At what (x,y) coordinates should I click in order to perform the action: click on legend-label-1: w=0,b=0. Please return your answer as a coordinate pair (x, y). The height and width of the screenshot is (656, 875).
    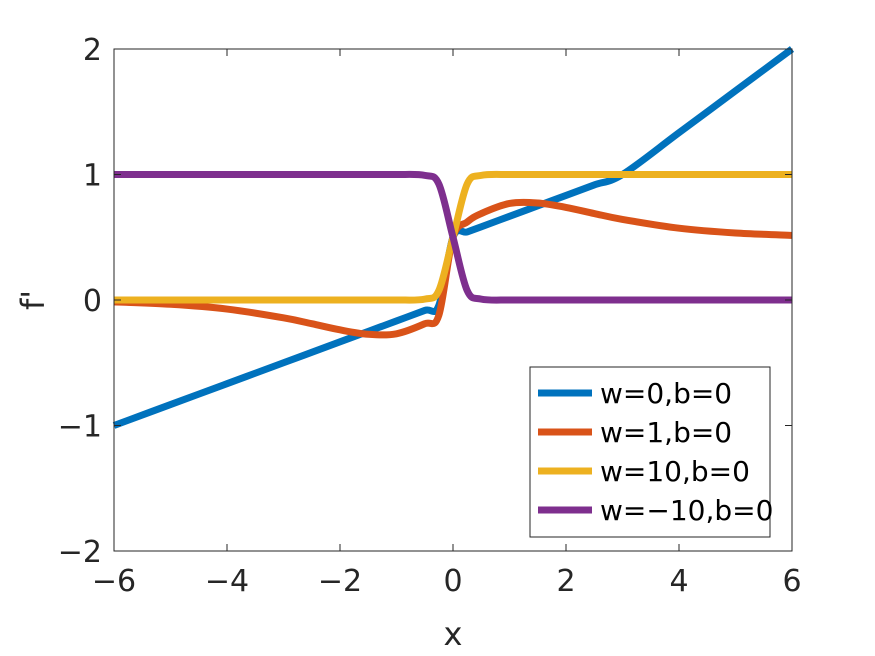
    Looking at the image, I should click on (666, 393).